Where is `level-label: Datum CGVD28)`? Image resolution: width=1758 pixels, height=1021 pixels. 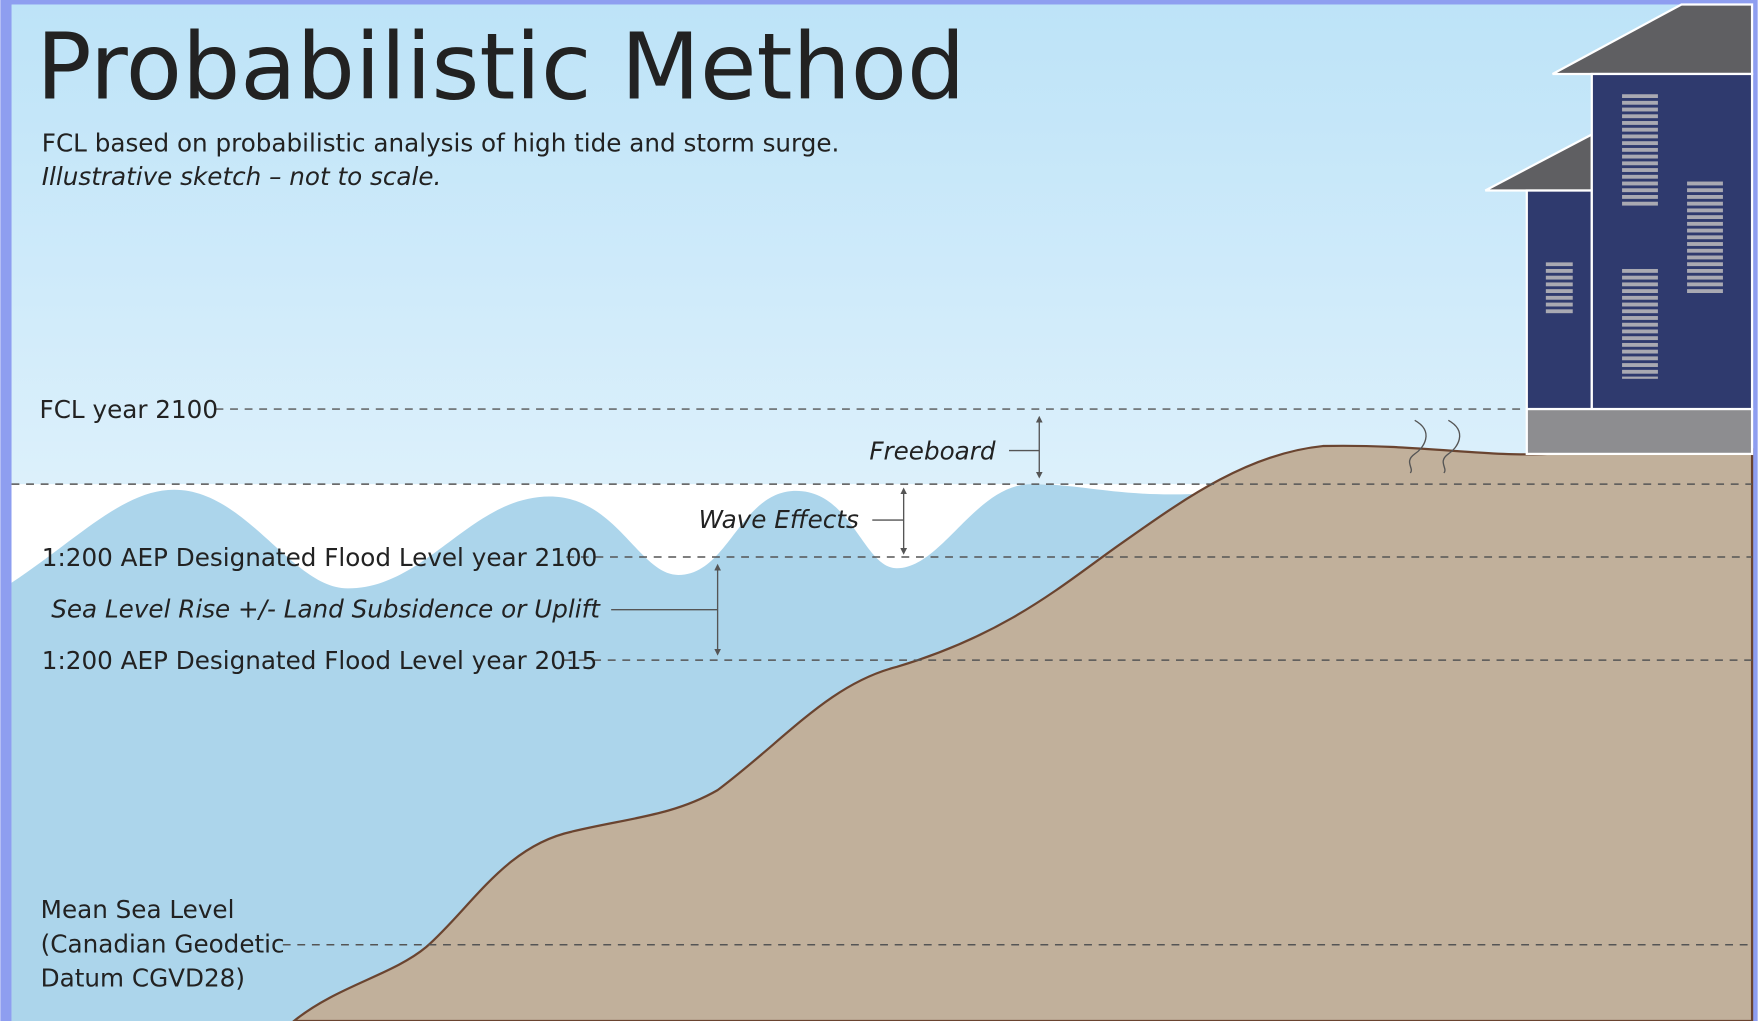
level-label: Datum CGVD28) is located at coordinates (143, 977).